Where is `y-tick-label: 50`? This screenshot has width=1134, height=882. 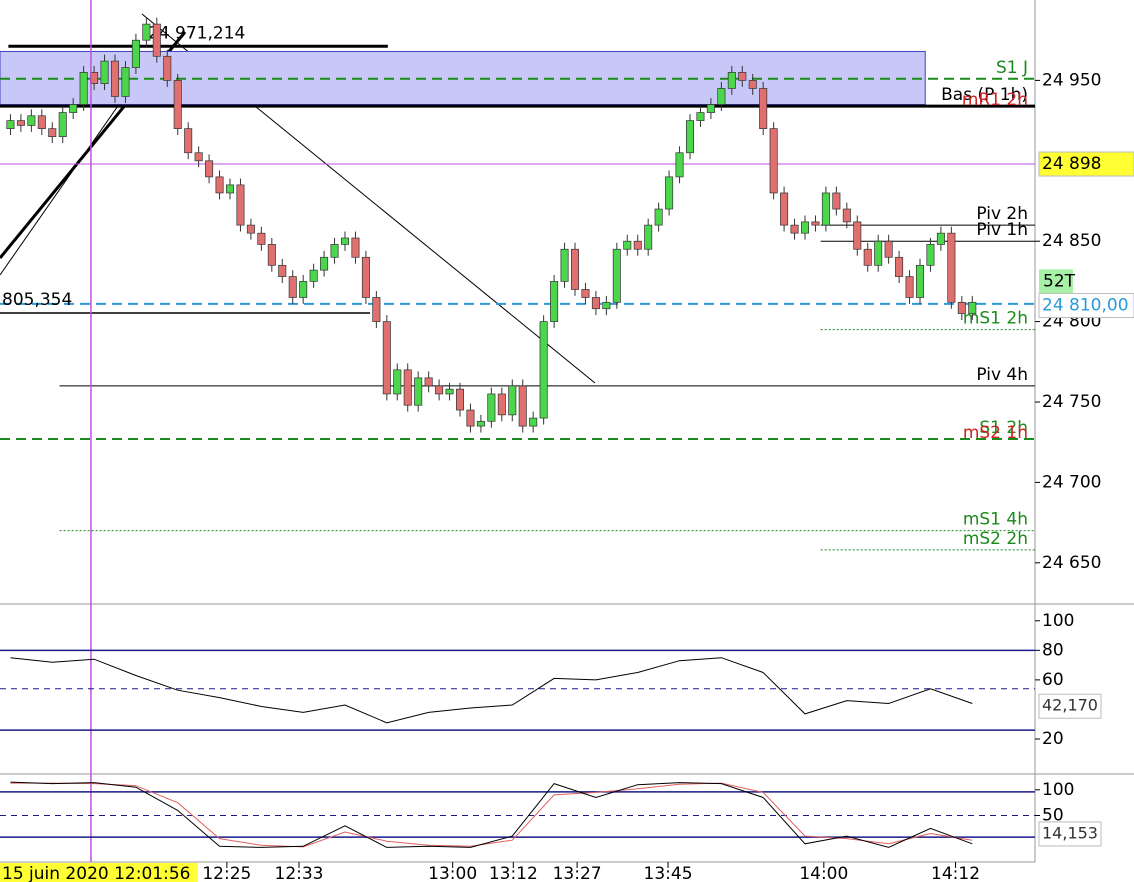
y-tick-label: 50 is located at coordinates (1053, 816).